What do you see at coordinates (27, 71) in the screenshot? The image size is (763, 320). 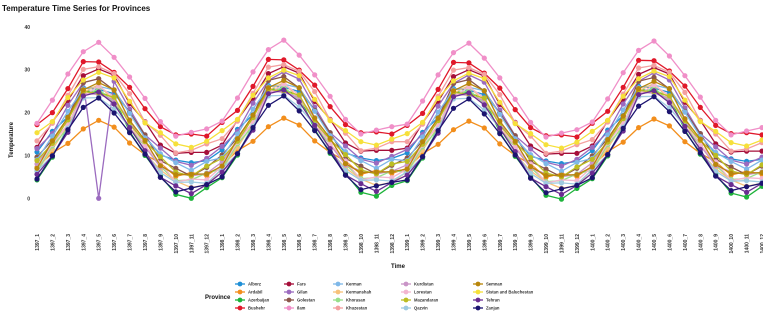 I see `y-tick-label: 30` at bounding box center [27, 71].